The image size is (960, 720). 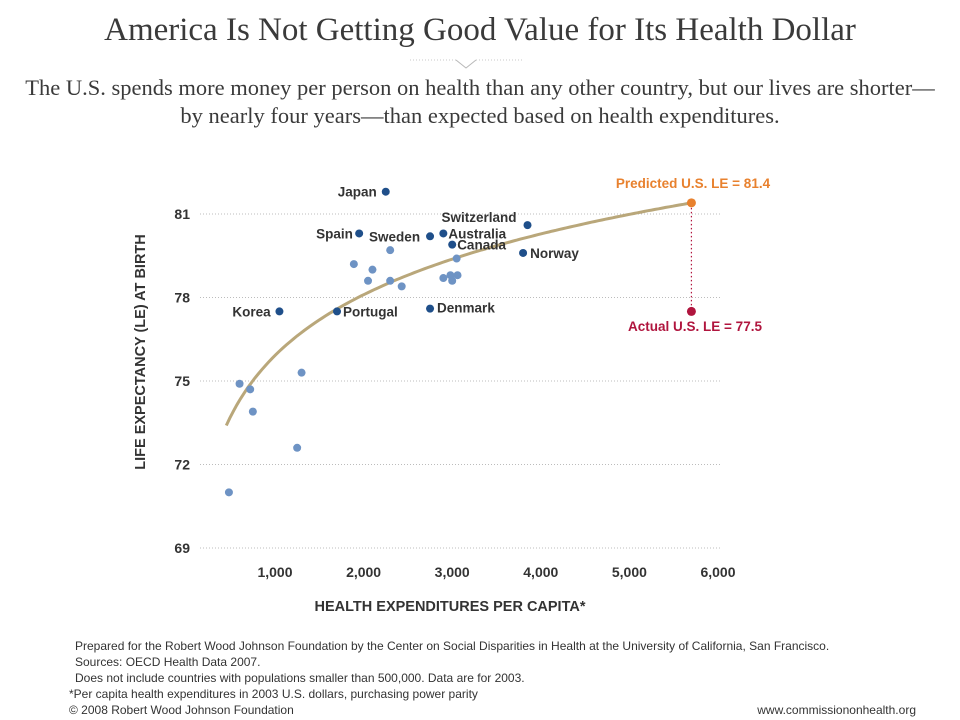 I want to click on point-label-korea: Korea, so click(x=251, y=311).